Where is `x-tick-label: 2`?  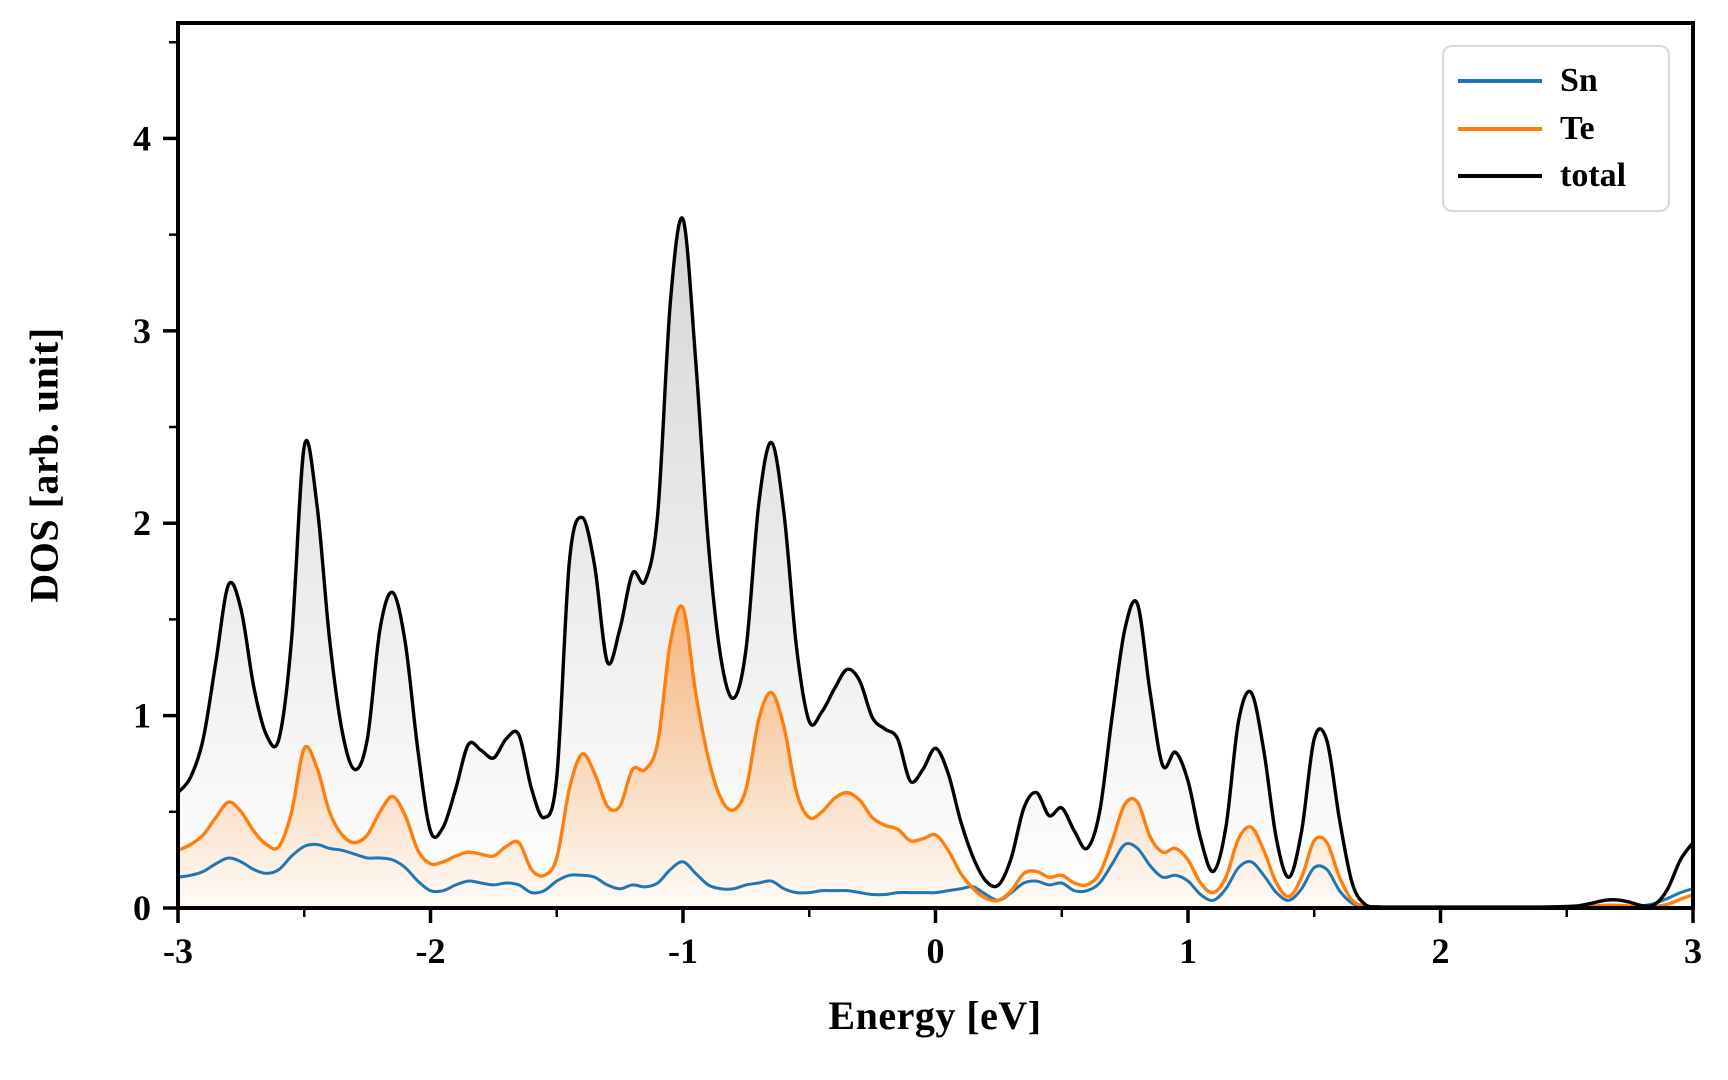
x-tick-label: 2 is located at coordinates (1441, 951).